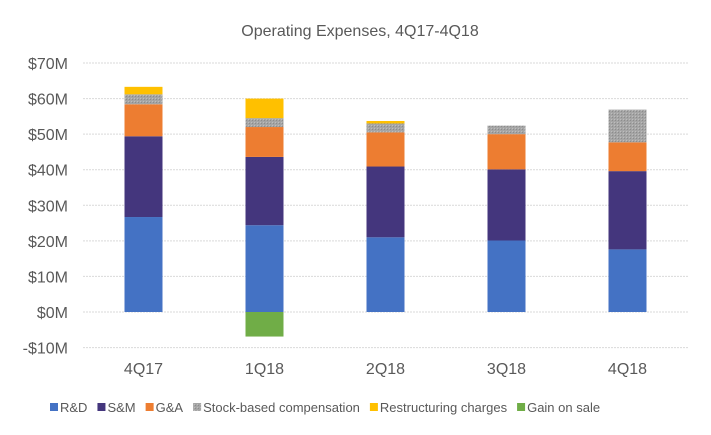 This screenshot has height=435, width=711. Describe the element at coordinates (627, 210) in the screenshot. I see `bar-segment-s-m-4q18` at that location.